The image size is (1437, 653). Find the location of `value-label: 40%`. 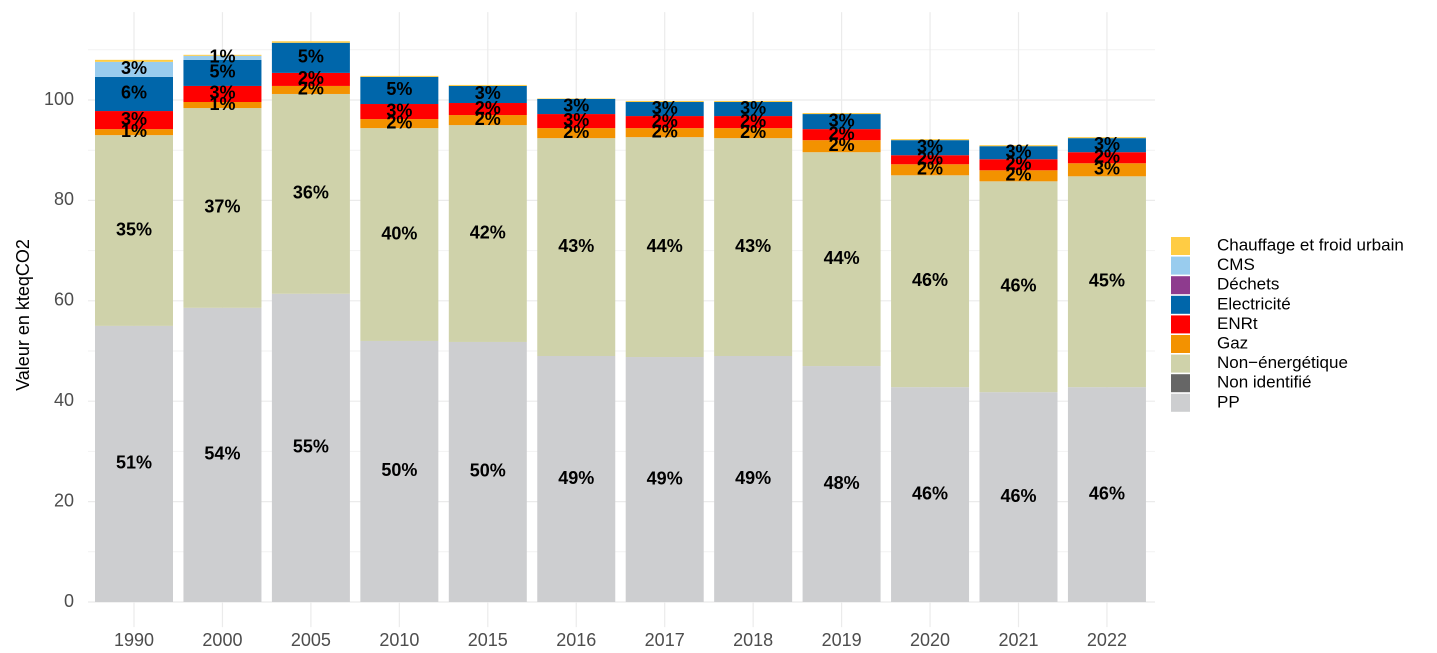

value-label: 40% is located at coordinates (399, 233).